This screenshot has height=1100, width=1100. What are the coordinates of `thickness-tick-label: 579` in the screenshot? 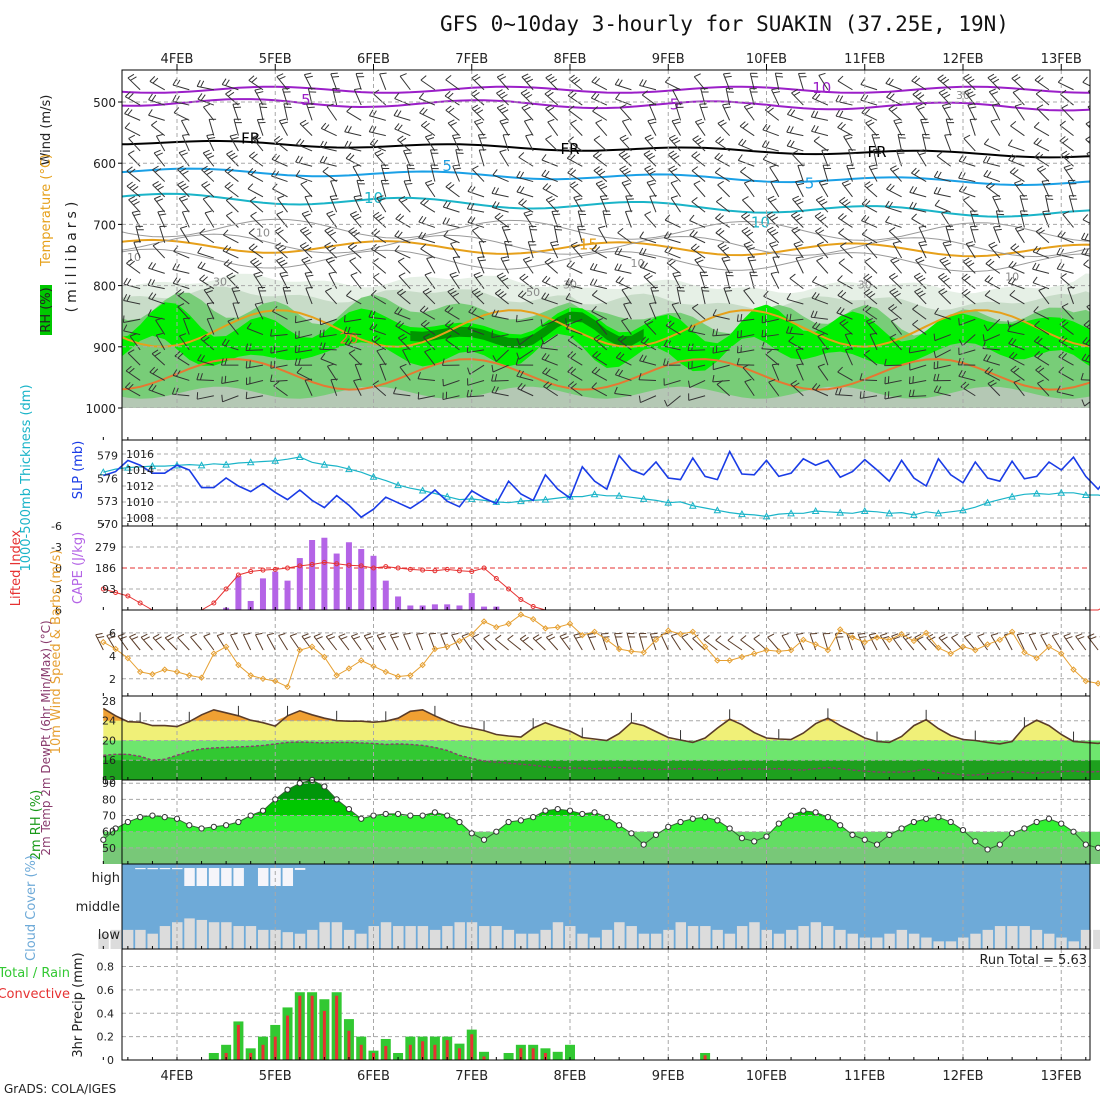 It's located at (107, 455).